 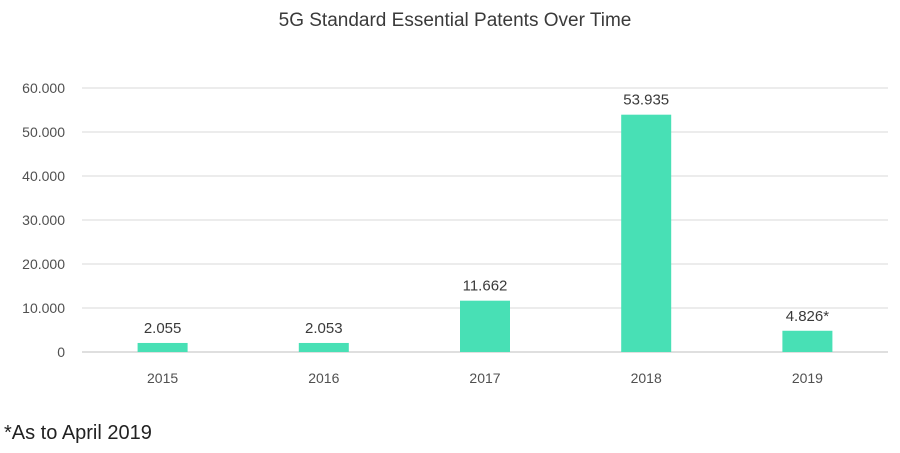 What do you see at coordinates (646, 100) in the screenshot?
I see `data-label: 53.935` at bounding box center [646, 100].